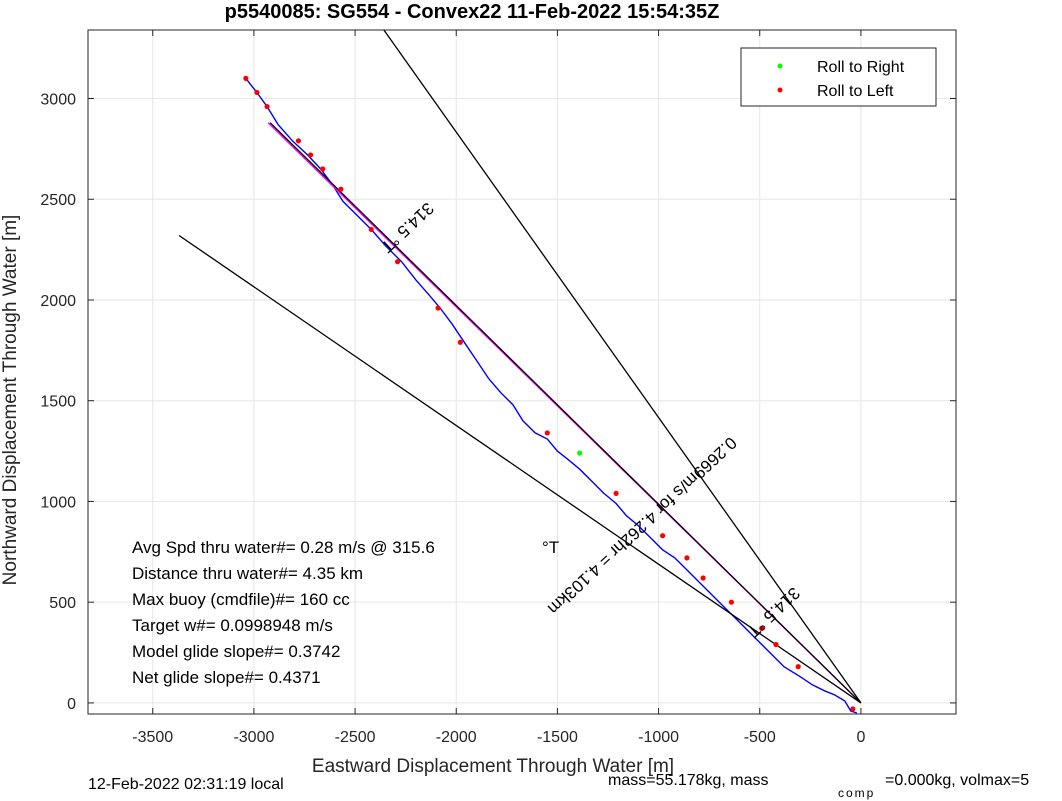 This screenshot has height=801, width=1062. Describe the element at coordinates (760, 737) in the screenshot. I see `x-tick-label: -500` at that location.